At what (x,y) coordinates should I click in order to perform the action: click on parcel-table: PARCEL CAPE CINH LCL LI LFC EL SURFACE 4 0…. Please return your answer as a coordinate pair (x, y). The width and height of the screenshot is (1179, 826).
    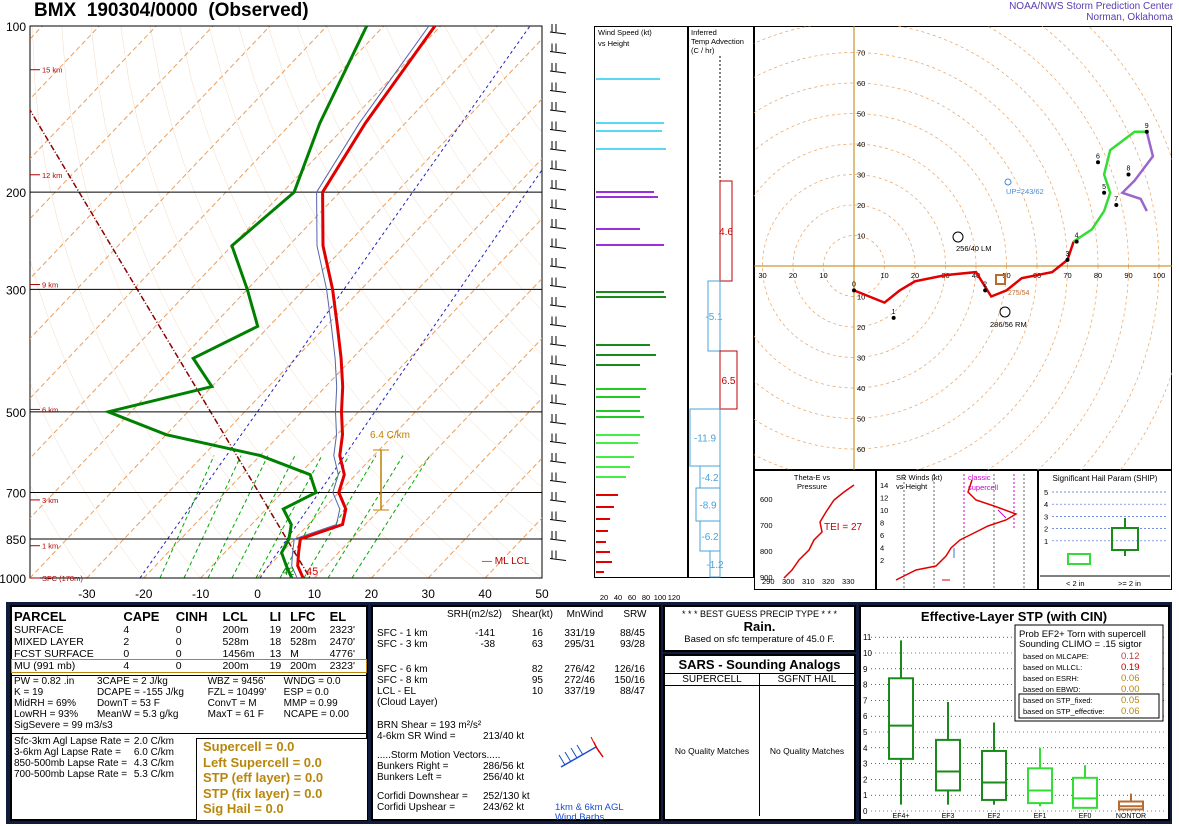
    Looking at the image, I should click on (189, 641).